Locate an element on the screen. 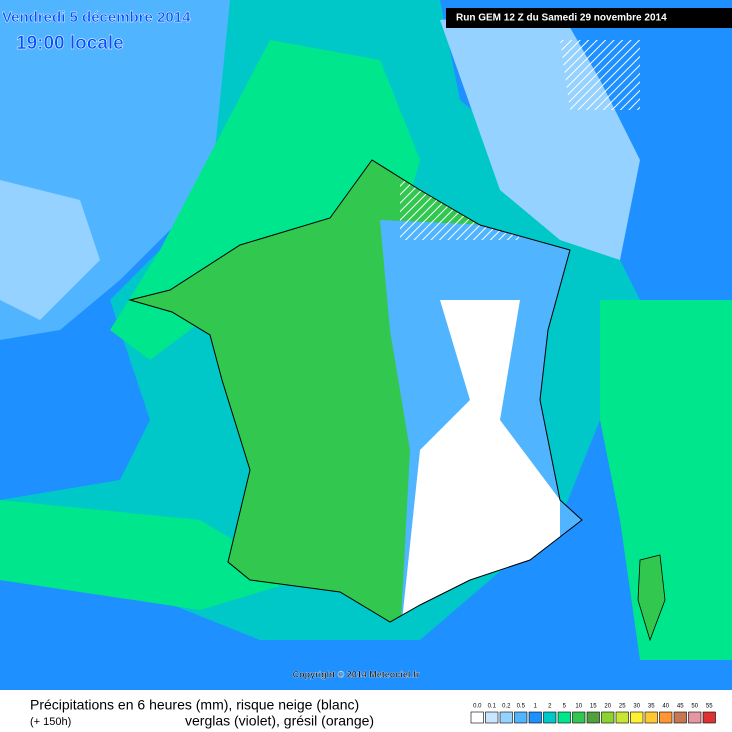  legend-label: 40 is located at coordinates (665, 707).